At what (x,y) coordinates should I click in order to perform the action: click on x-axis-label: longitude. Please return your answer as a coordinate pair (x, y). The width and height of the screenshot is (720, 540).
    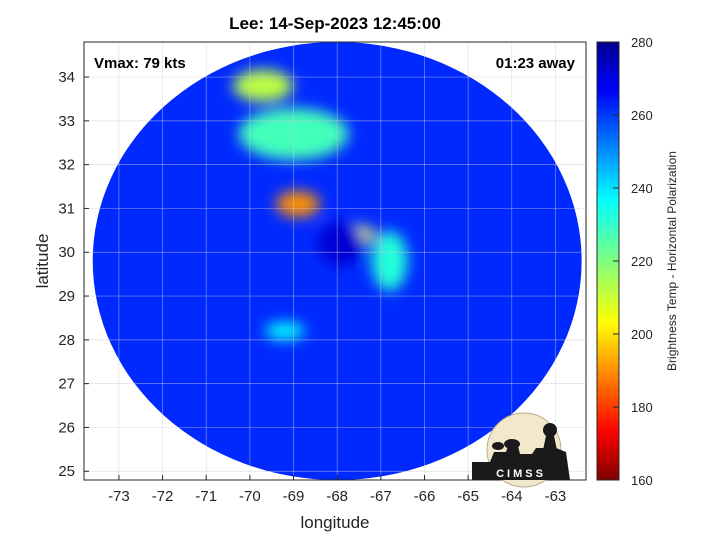
    Looking at the image, I should click on (334, 522).